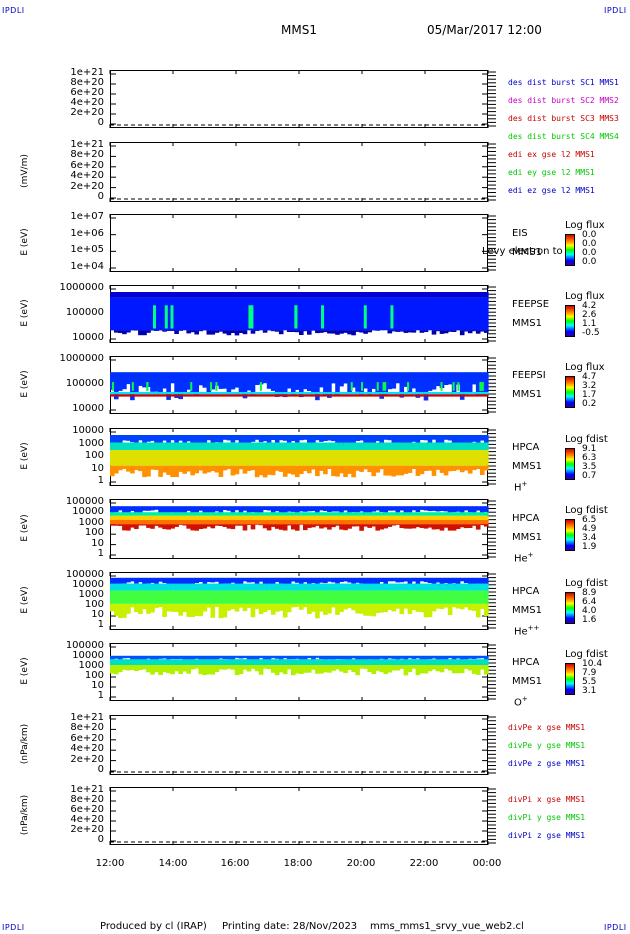 The width and height of the screenshot is (630, 934). I want to click on y-tick-label: 1000, so click(91, 522).